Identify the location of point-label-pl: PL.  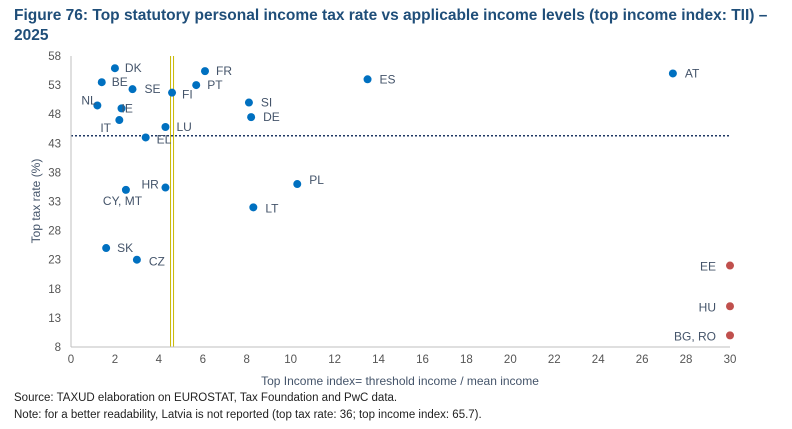
(316, 180).